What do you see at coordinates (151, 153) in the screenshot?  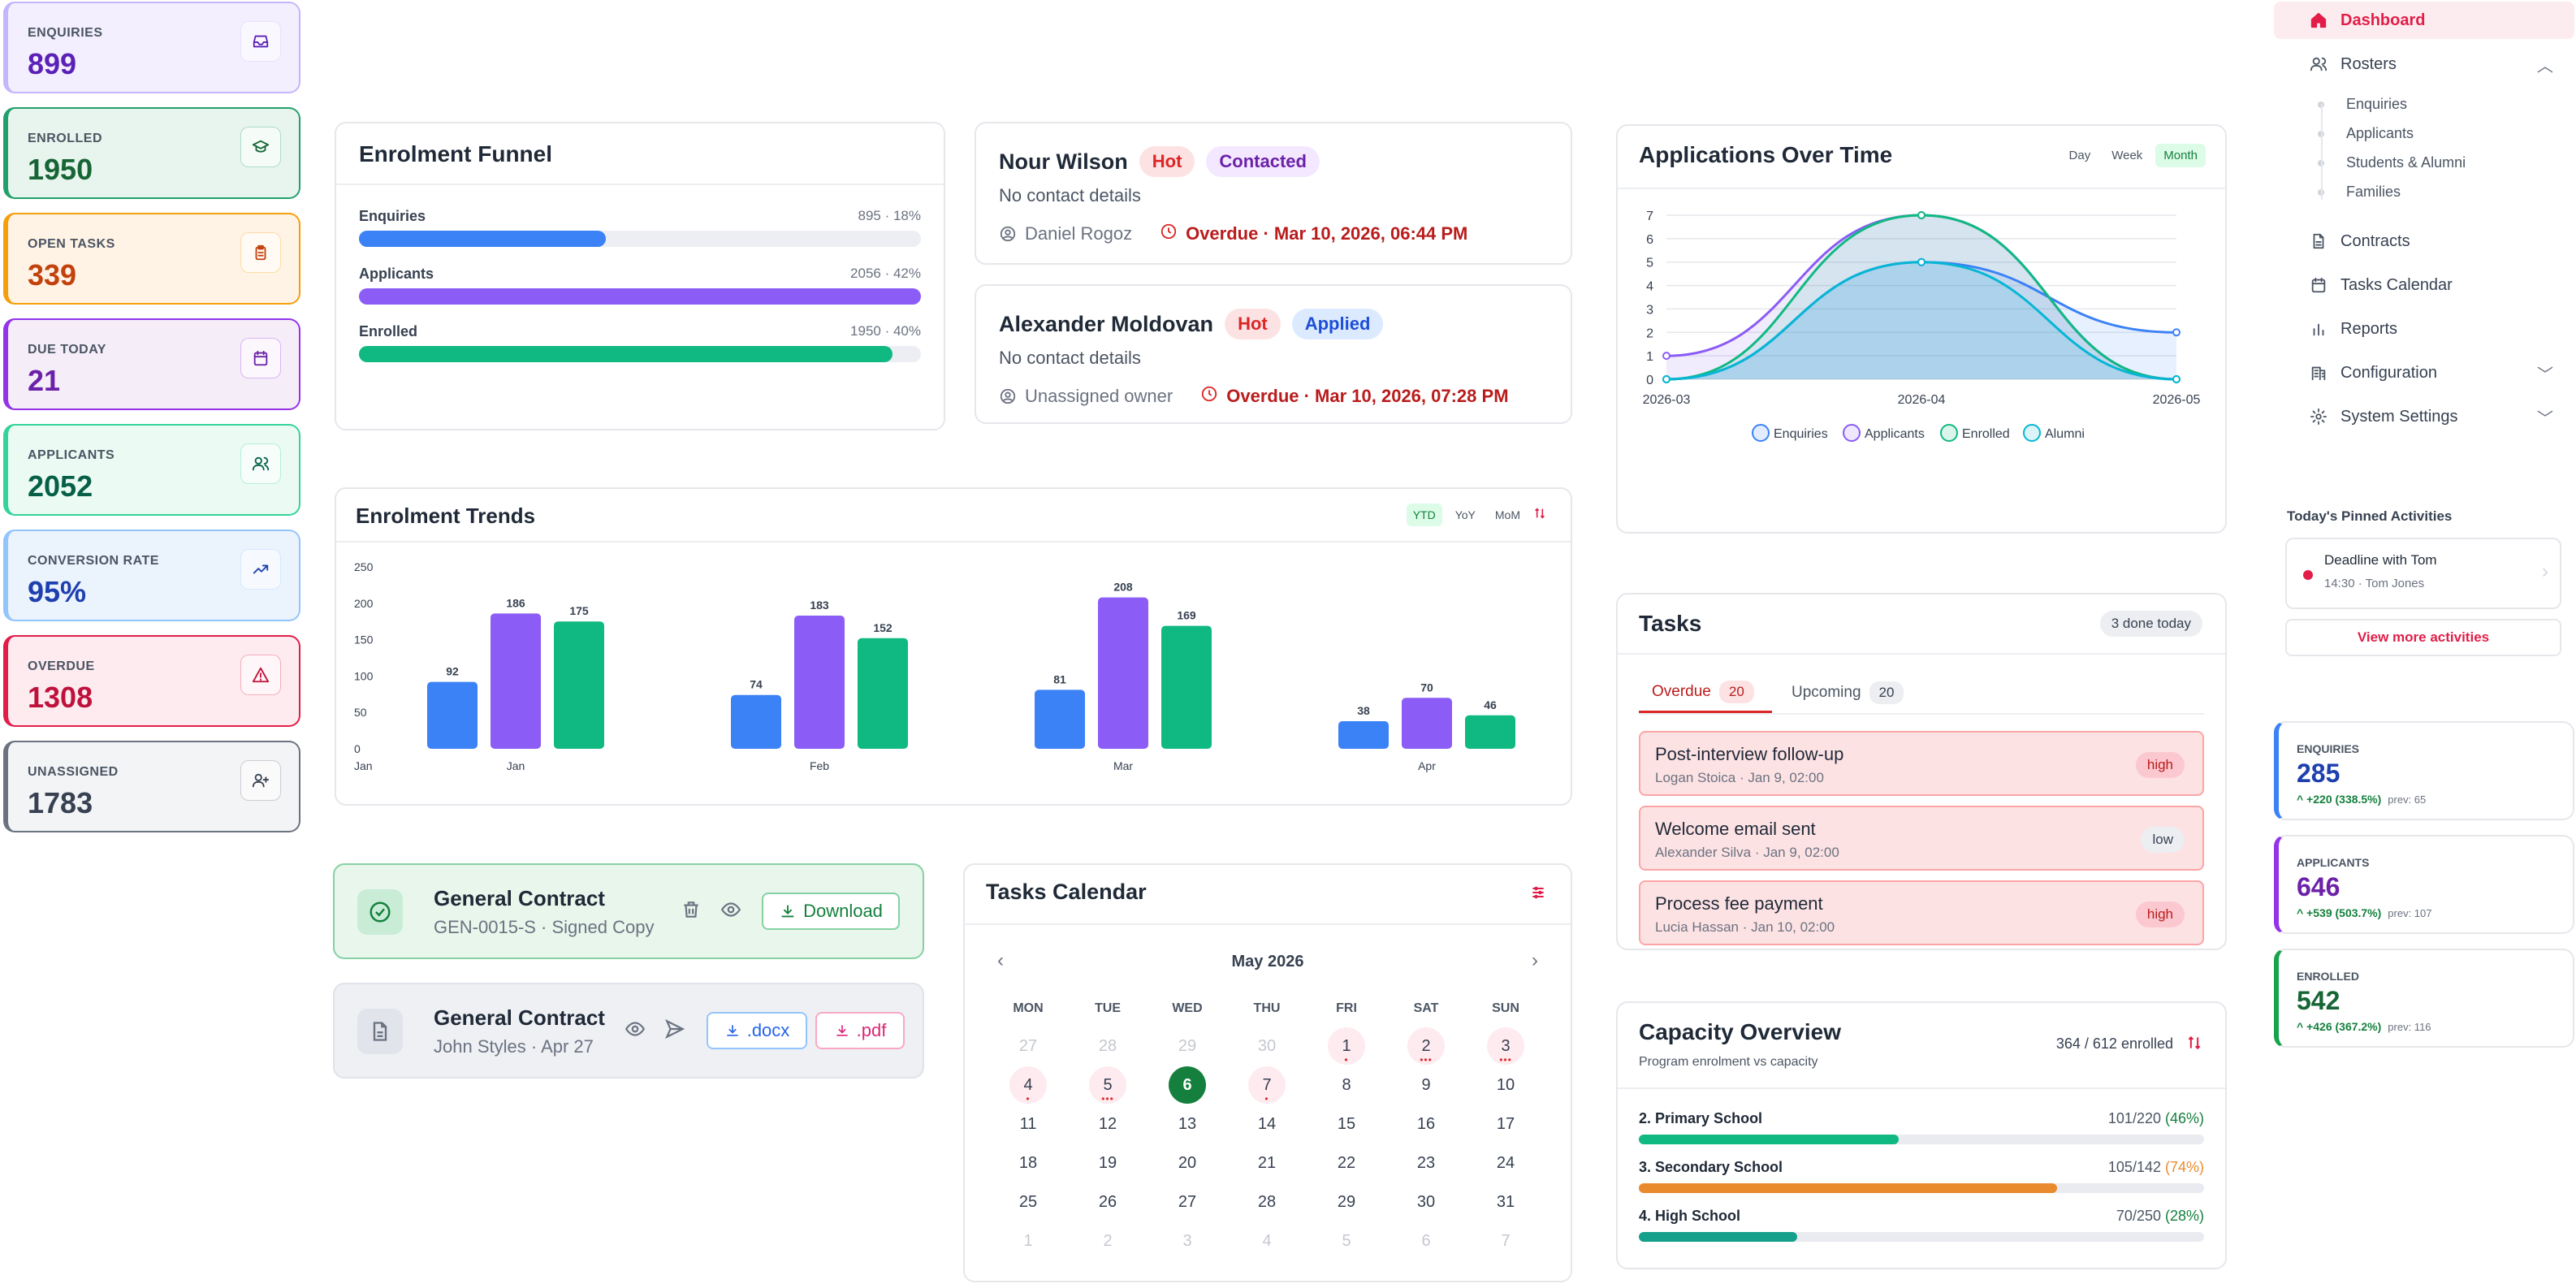 I see `stat-card-enrolled: ENROLLED 1950` at bounding box center [151, 153].